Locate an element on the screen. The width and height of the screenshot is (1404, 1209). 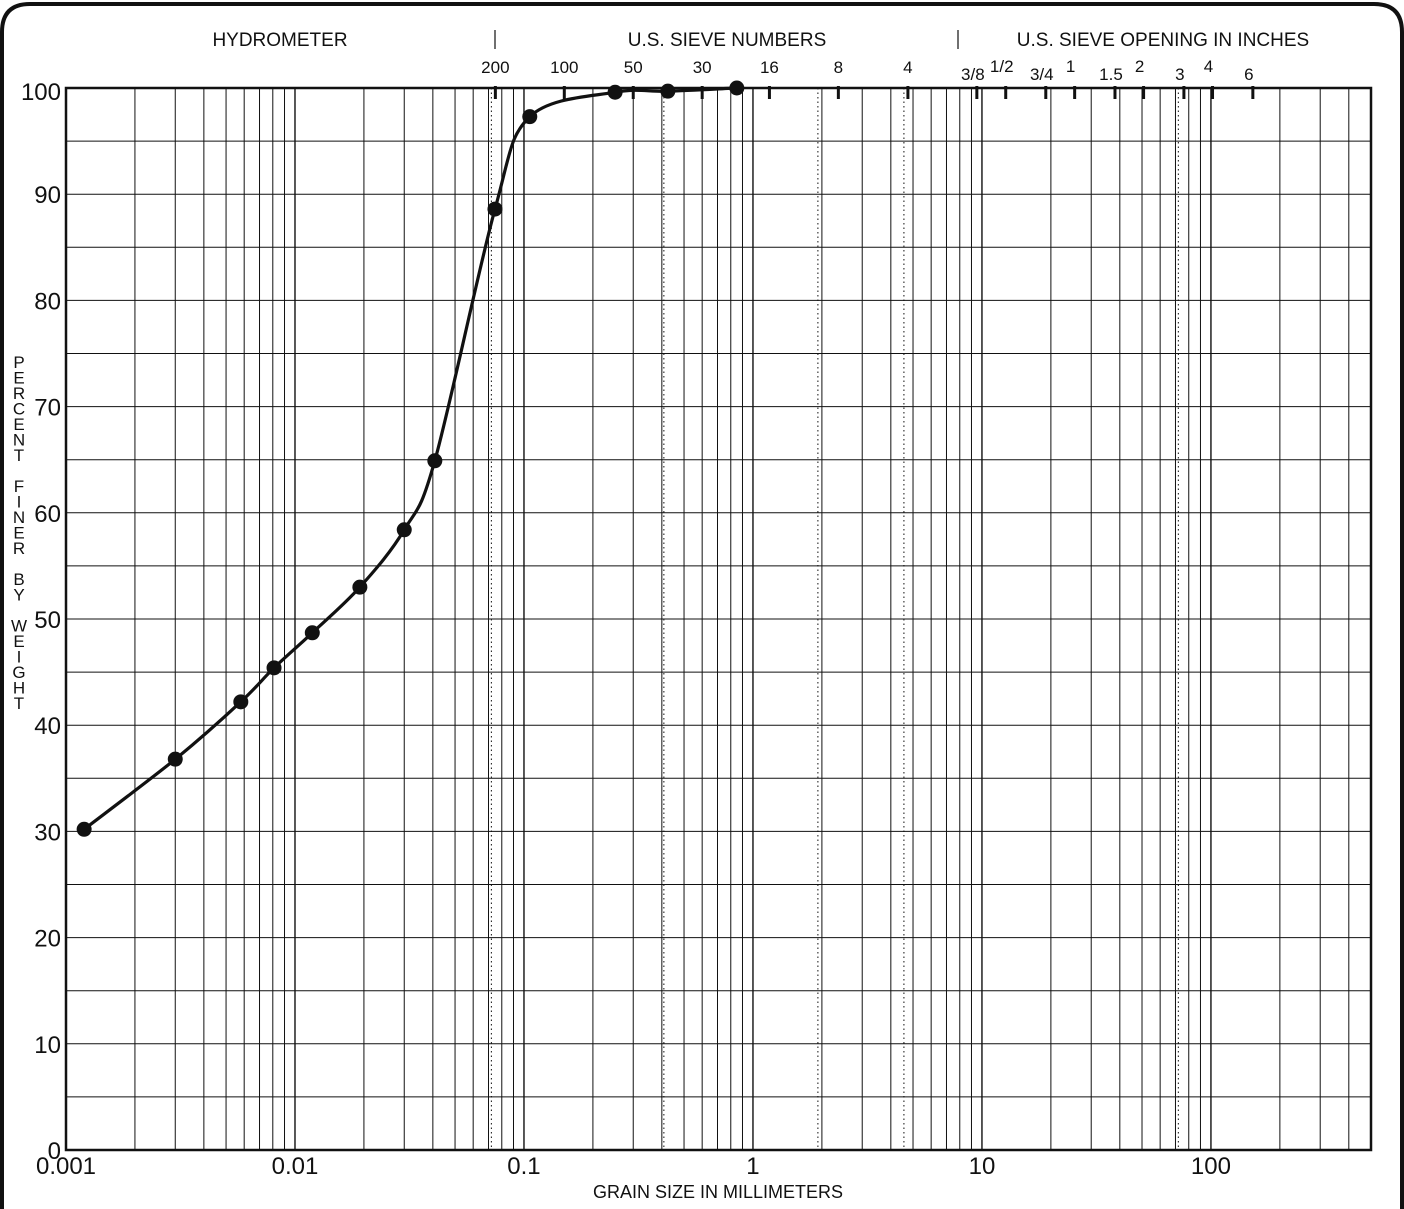
sieve-opening-label: 3 is located at coordinates (1179, 74).